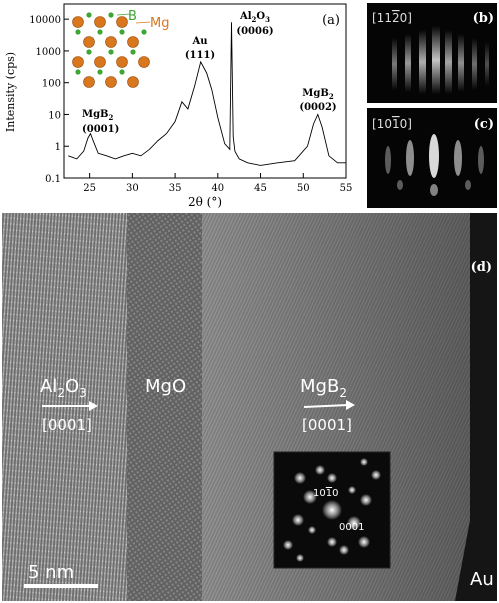  I want to click on svg-text: (0002), so click(317, 107).